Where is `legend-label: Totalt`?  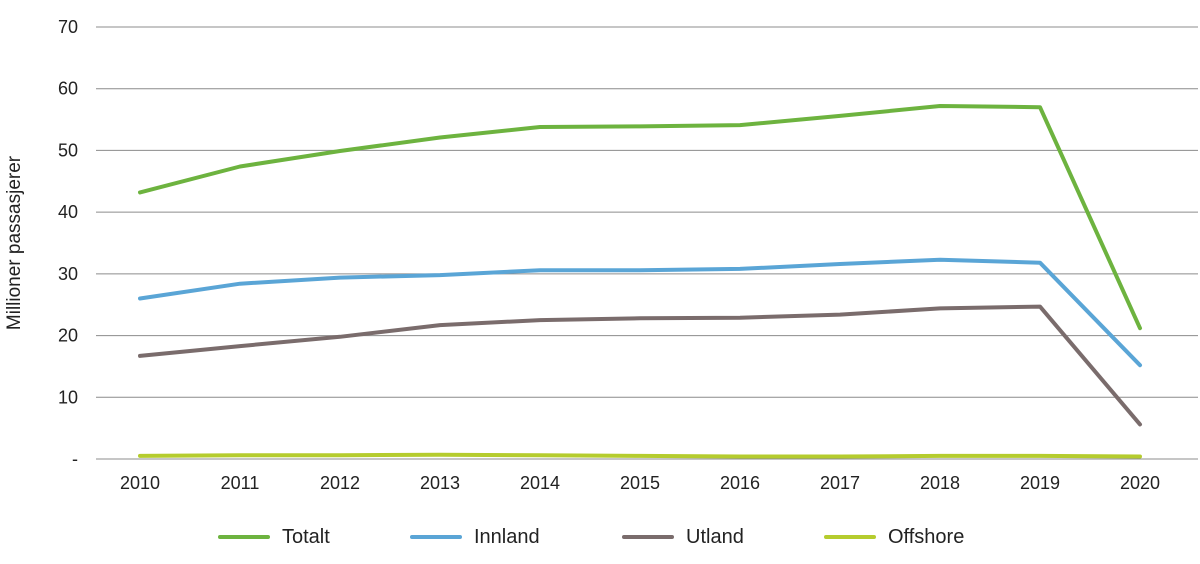 legend-label: Totalt is located at coordinates (306, 537).